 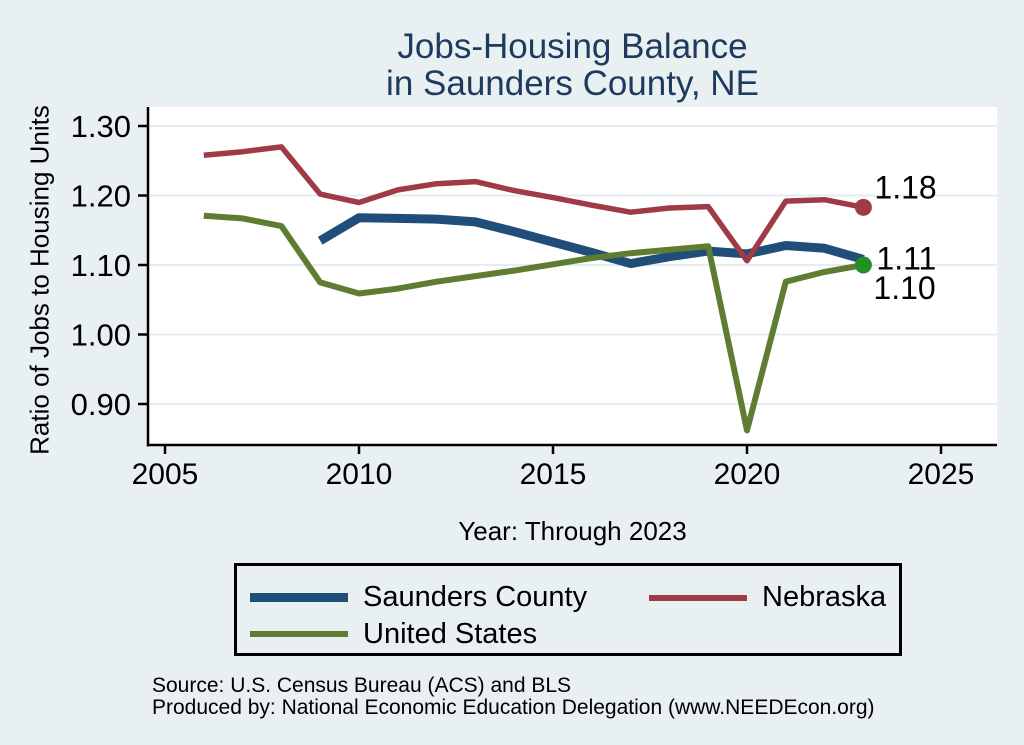 I want to click on series-line-nebraska, so click(x=533, y=204).